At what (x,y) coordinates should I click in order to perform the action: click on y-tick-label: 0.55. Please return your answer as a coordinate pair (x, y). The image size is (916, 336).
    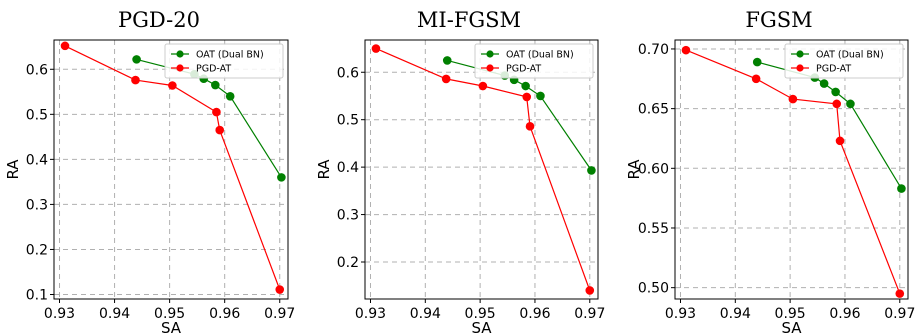
    Looking at the image, I should click on (653, 229).